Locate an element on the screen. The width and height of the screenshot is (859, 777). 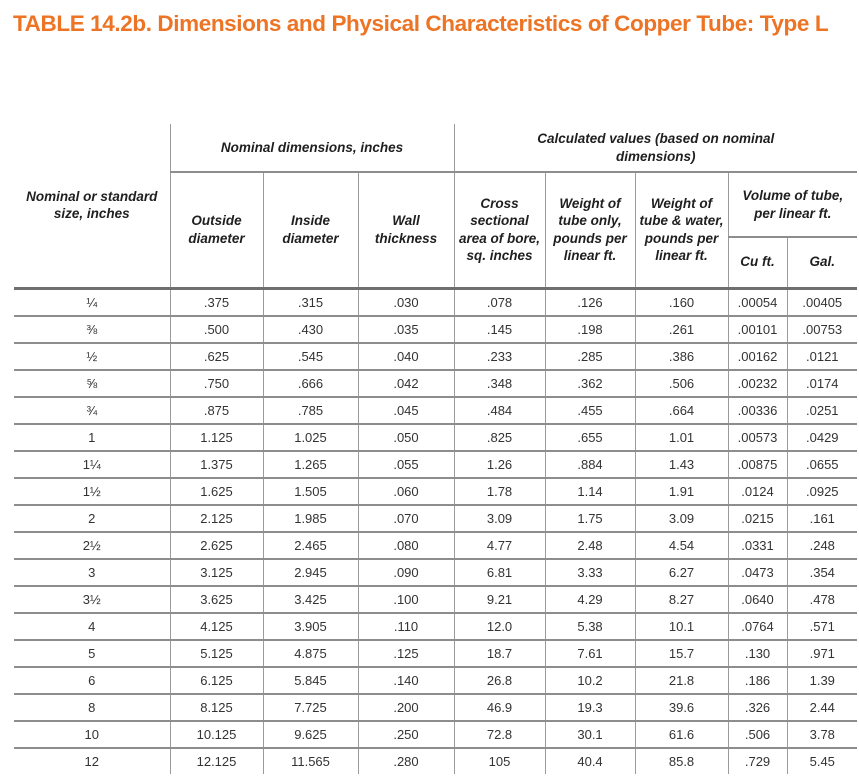
table-cell: 10.125 is located at coordinates (216, 734).